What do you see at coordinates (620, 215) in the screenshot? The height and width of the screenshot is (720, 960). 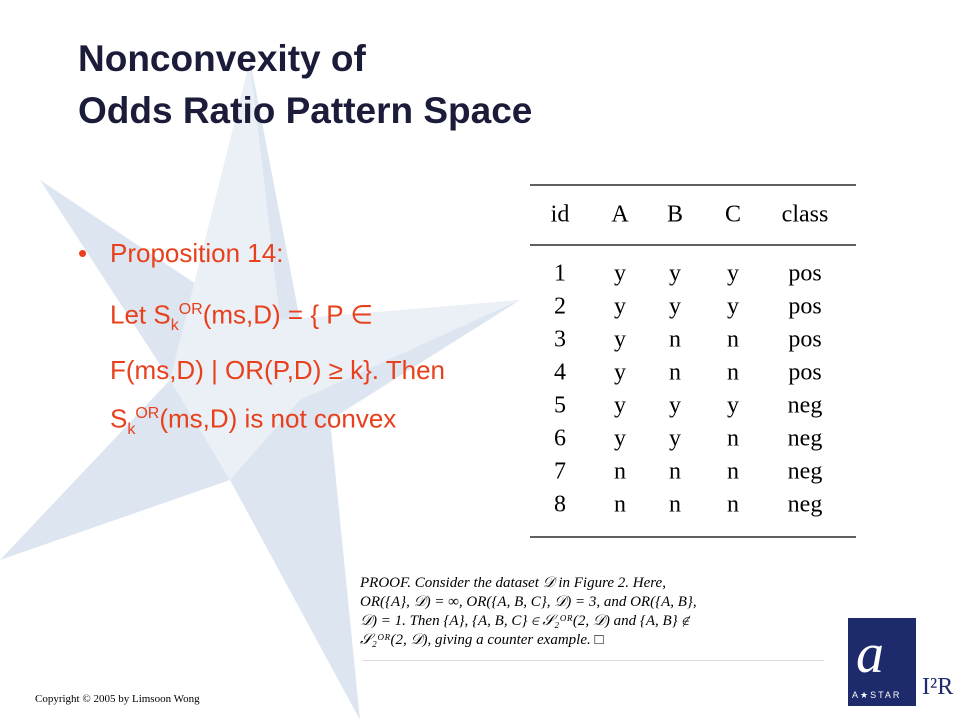 I see `table-header: A` at bounding box center [620, 215].